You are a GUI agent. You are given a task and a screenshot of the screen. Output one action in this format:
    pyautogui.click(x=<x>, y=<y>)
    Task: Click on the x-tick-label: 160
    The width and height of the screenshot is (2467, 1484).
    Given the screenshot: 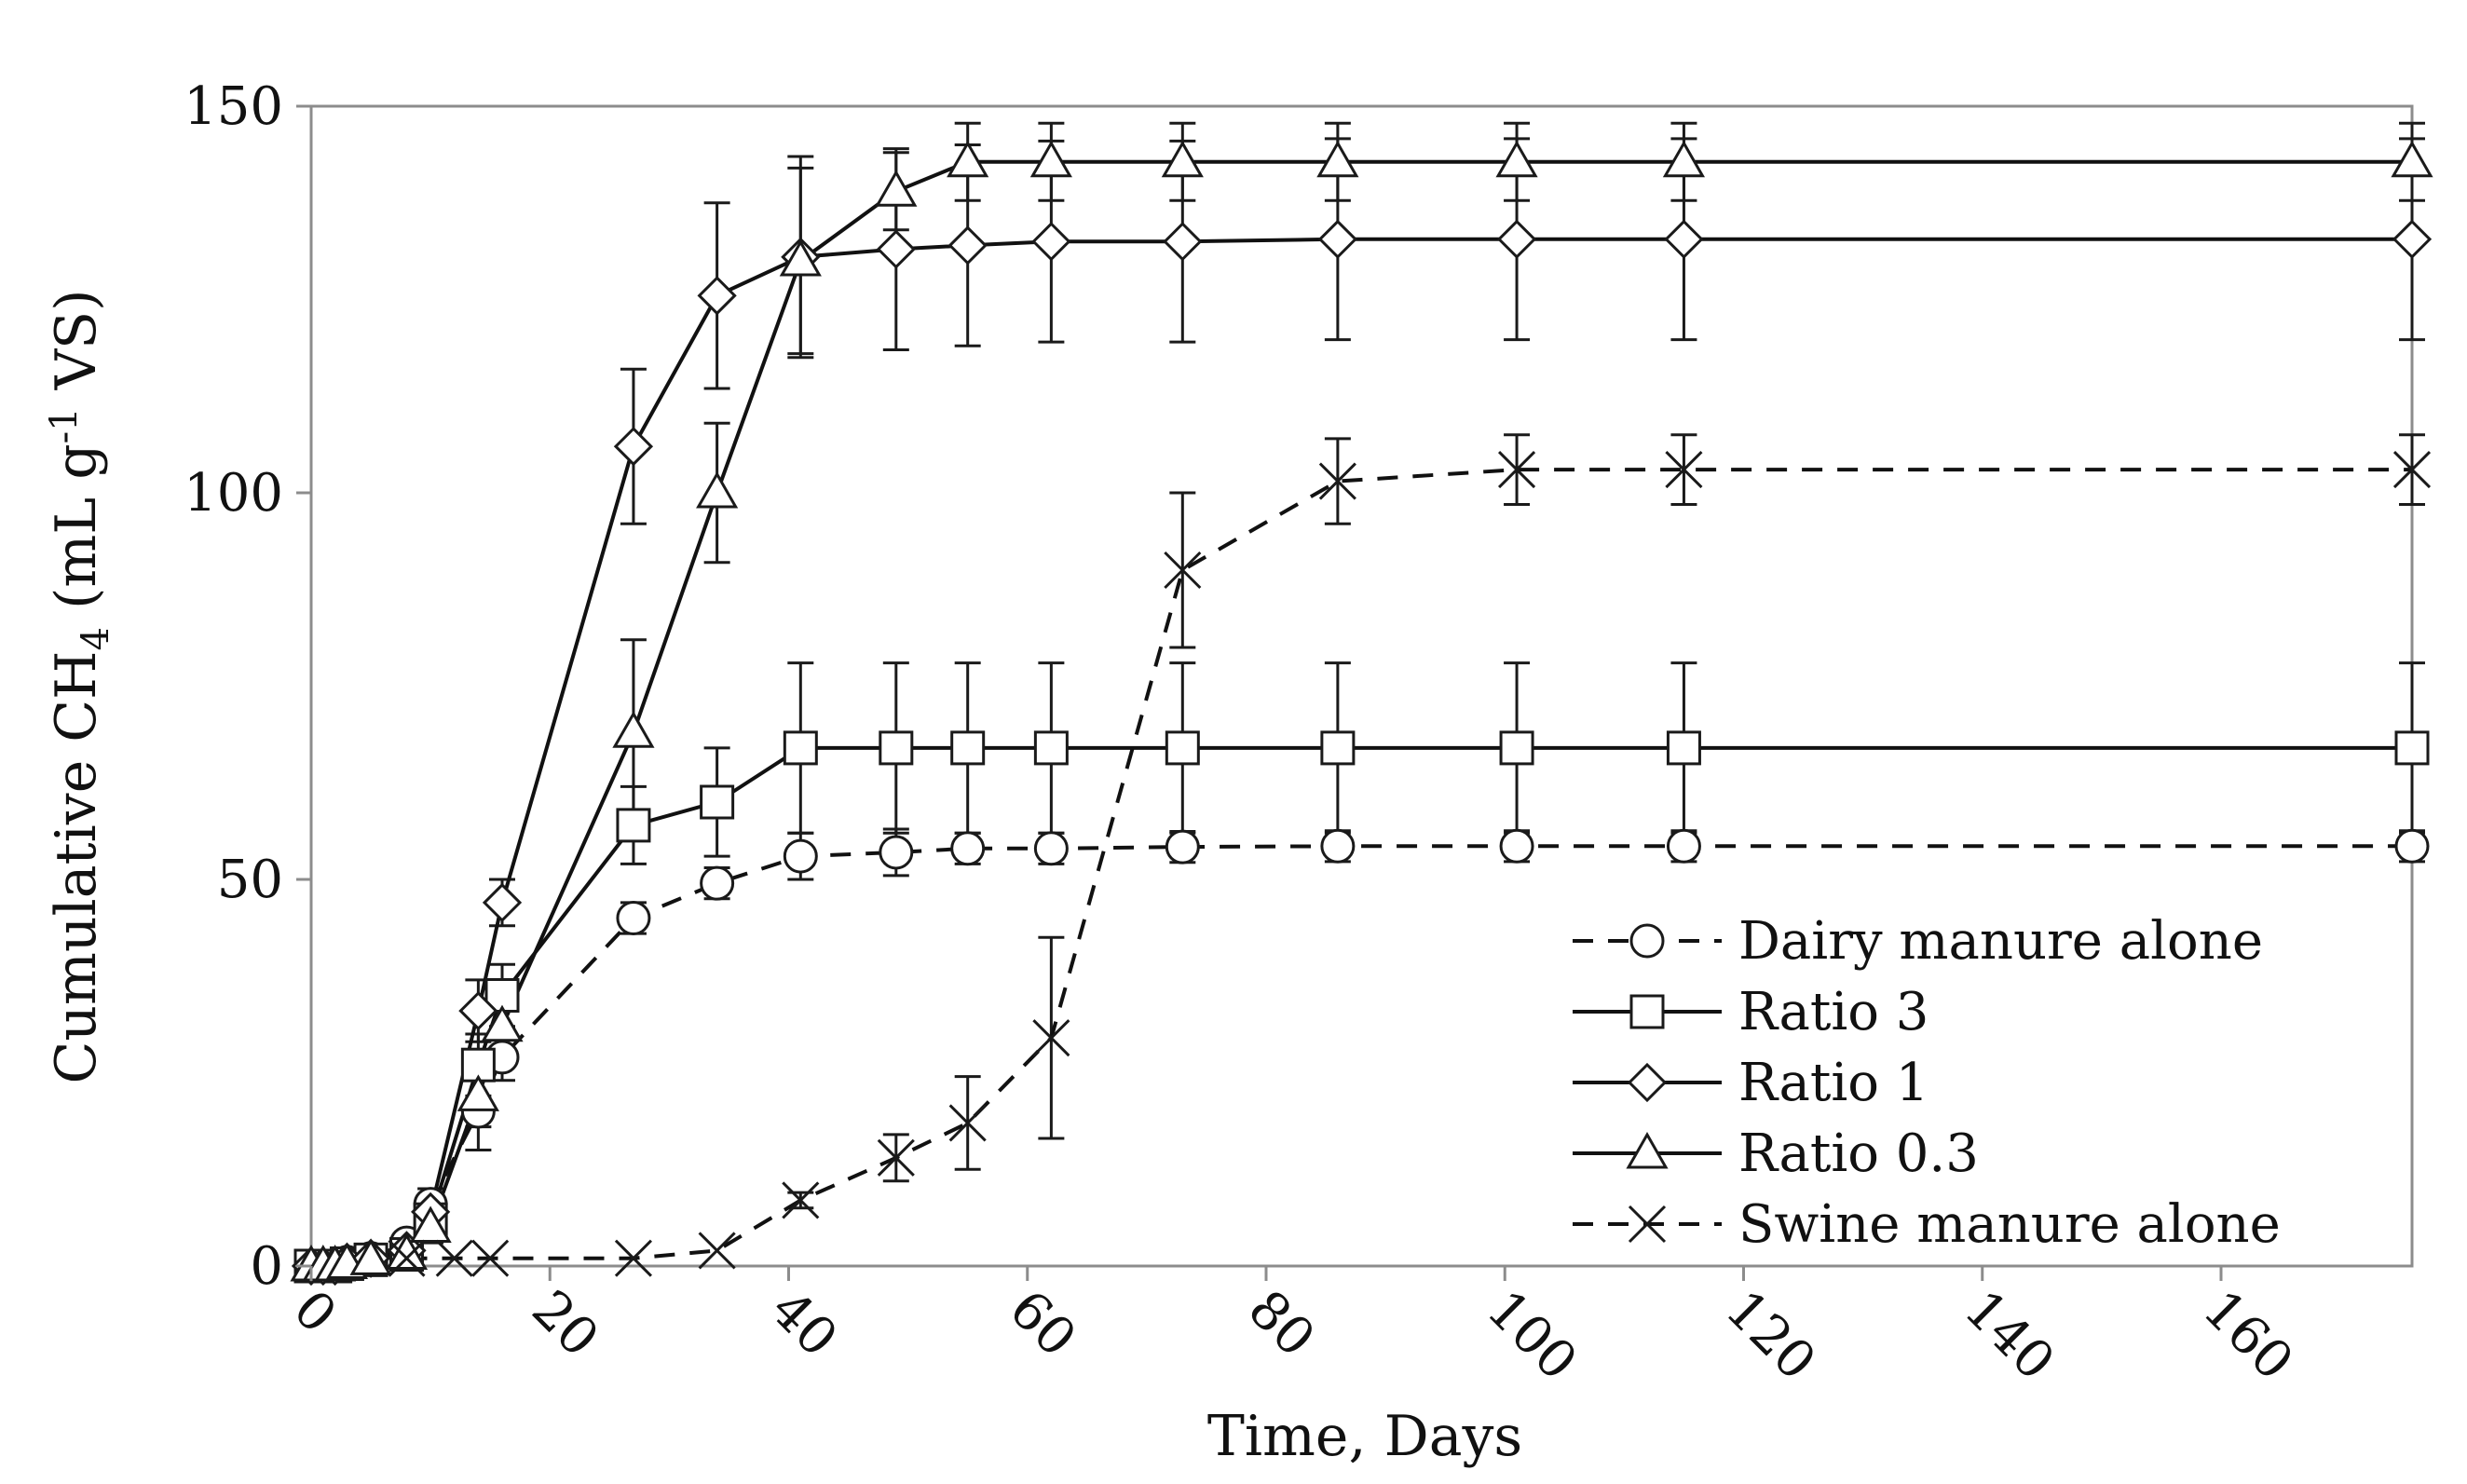 What is the action you would take?
    pyautogui.click(x=2248, y=1336)
    